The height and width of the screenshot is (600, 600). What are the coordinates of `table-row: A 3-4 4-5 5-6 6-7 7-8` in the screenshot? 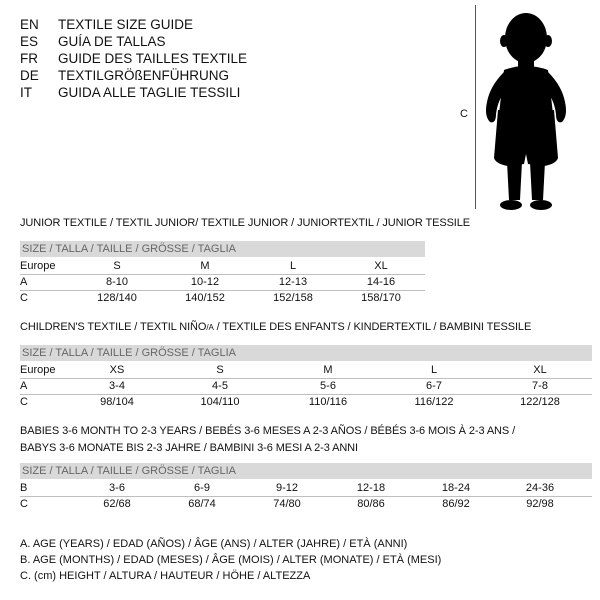 It's located at (306, 386).